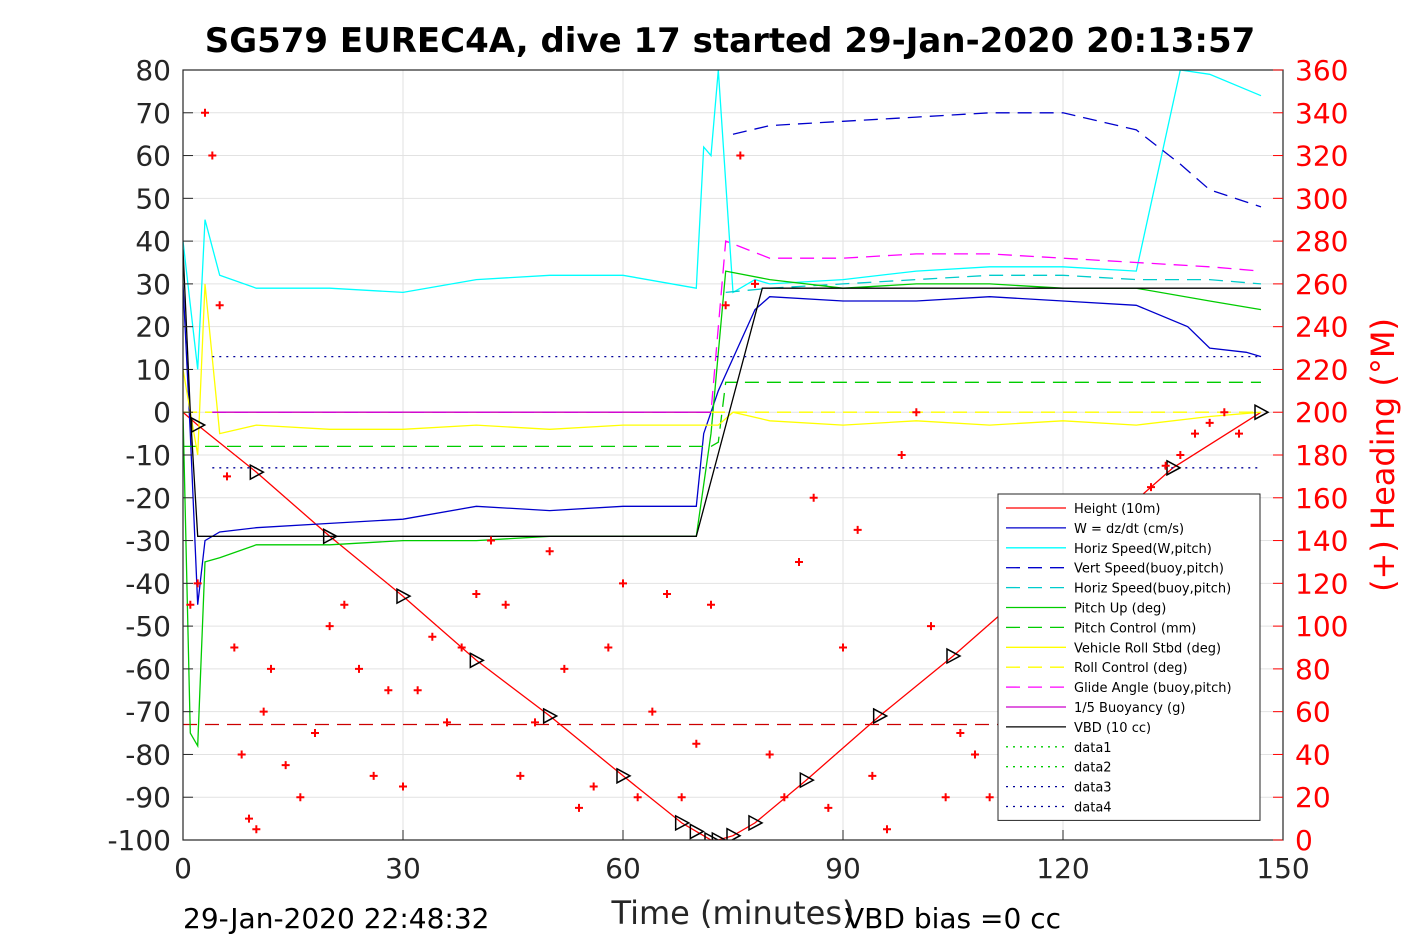  Describe the element at coordinates (153, 241) in the screenshot. I see `y-tick-label: 40` at that location.